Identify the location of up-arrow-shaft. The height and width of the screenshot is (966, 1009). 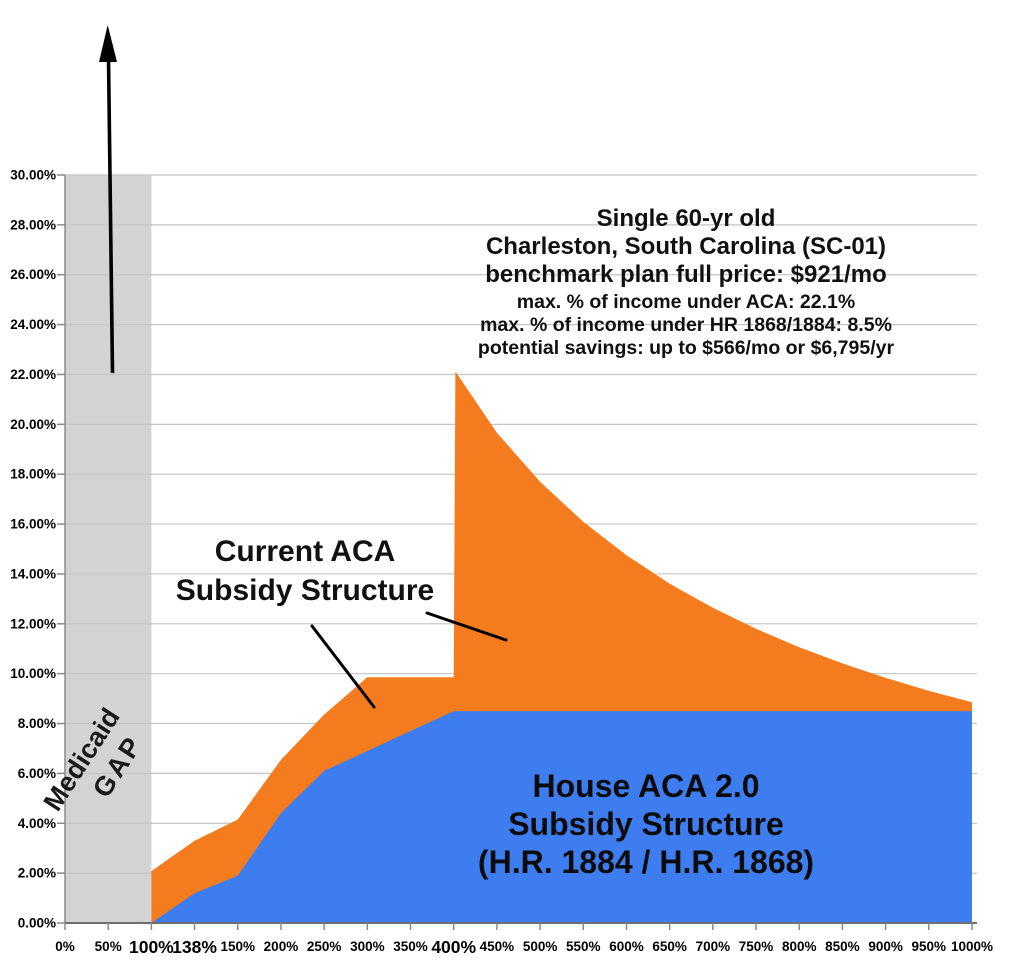
(110, 215).